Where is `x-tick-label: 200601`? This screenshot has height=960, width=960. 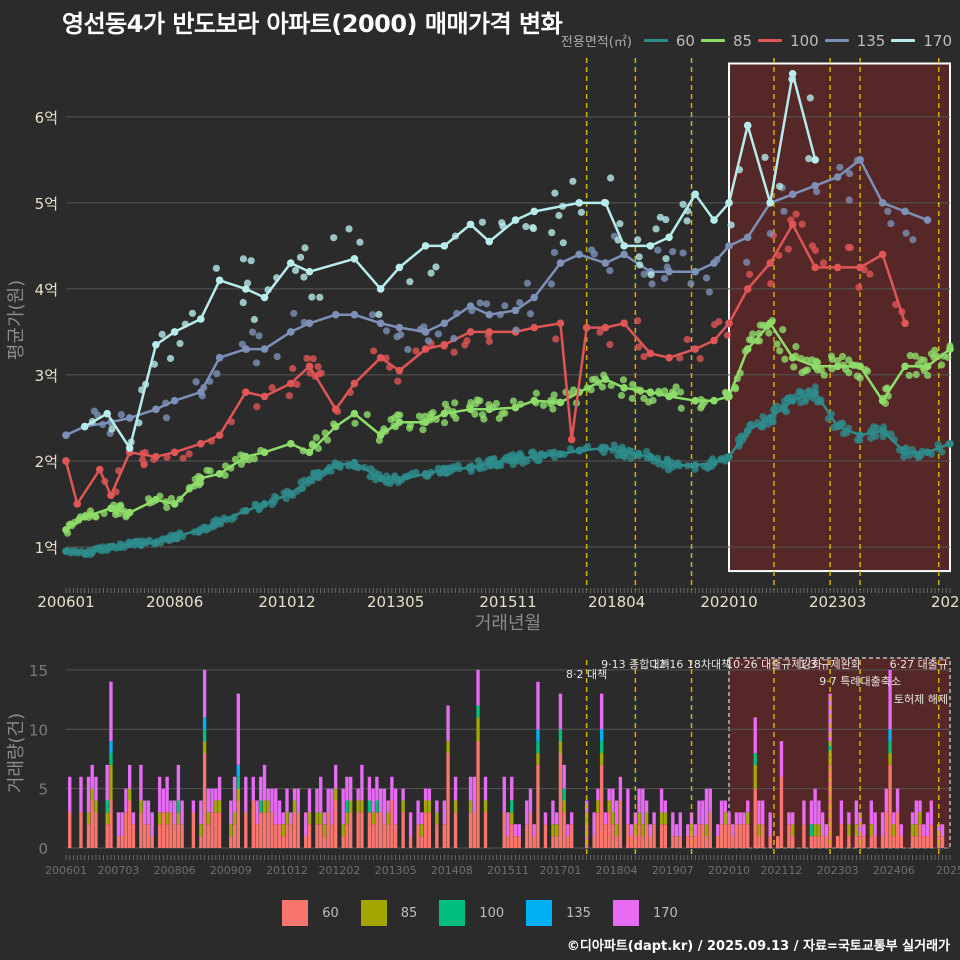
x-tick-label: 200601 is located at coordinates (65, 602).